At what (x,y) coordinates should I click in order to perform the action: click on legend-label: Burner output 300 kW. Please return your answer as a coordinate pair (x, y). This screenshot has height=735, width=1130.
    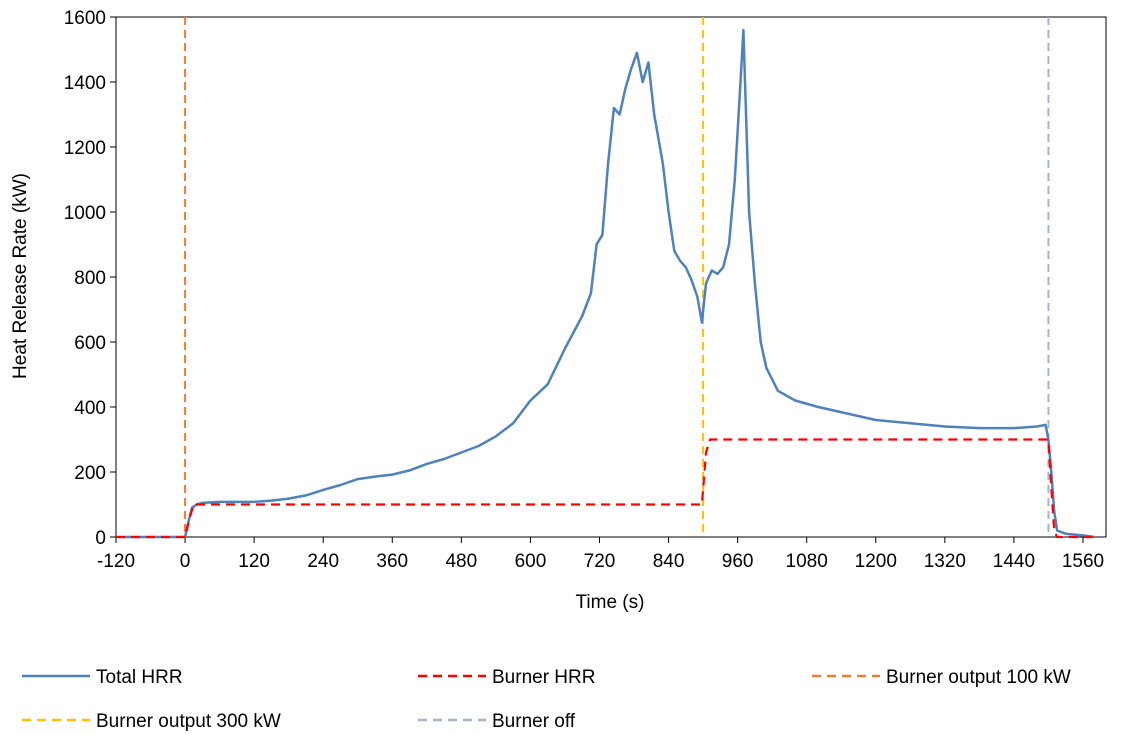
    Looking at the image, I should click on (188, 721).